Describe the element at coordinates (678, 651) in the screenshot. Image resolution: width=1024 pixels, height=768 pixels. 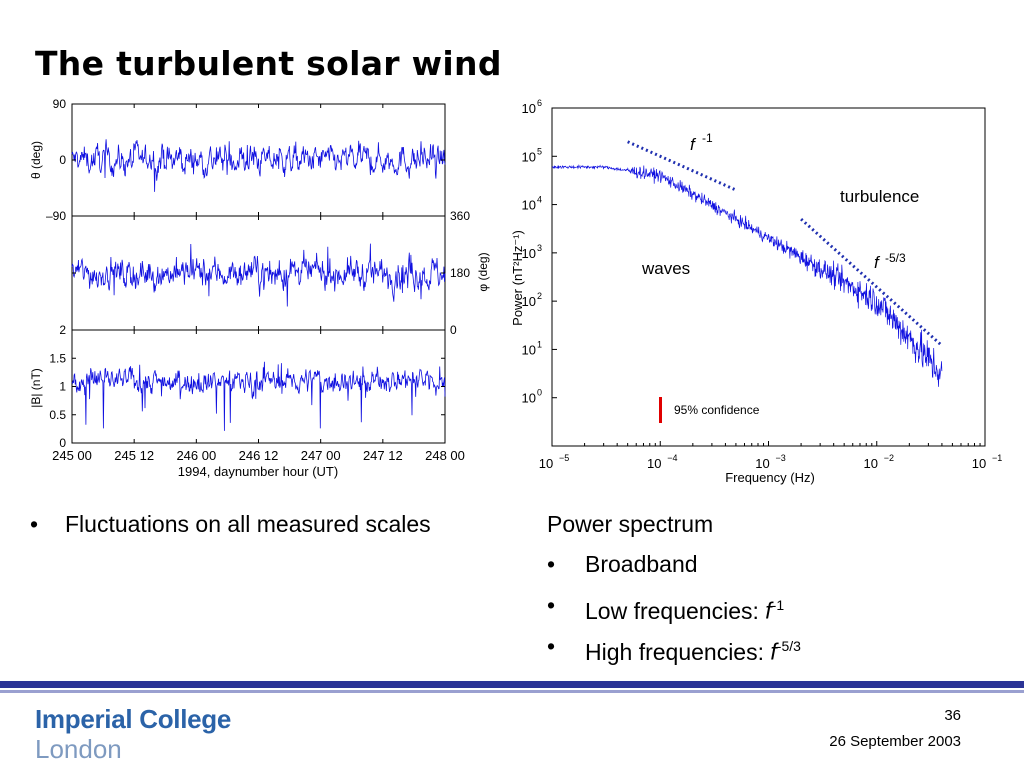
I see `right-bullet-3-text: High frequencies:` at that location.